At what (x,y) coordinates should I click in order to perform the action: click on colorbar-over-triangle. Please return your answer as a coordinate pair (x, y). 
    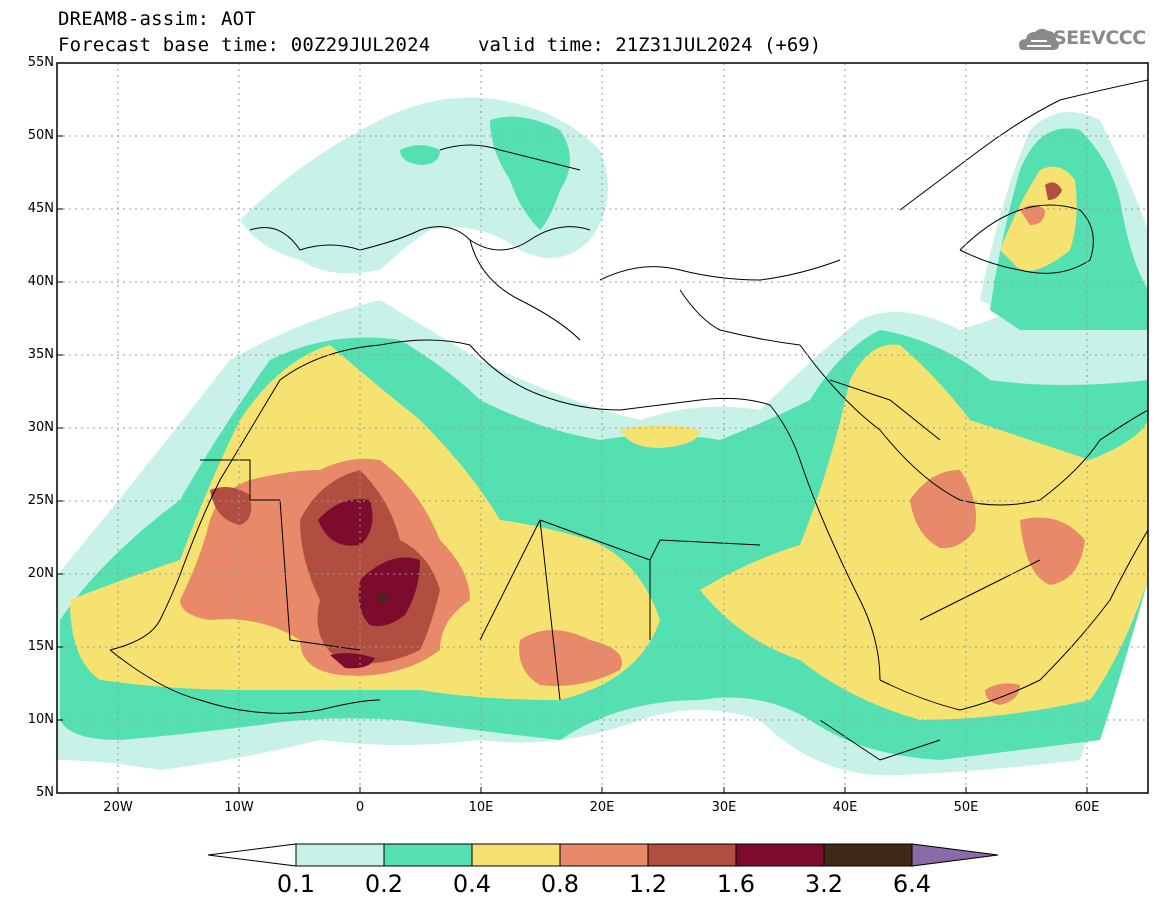
    Looking at the image, I should click on (955, 855).